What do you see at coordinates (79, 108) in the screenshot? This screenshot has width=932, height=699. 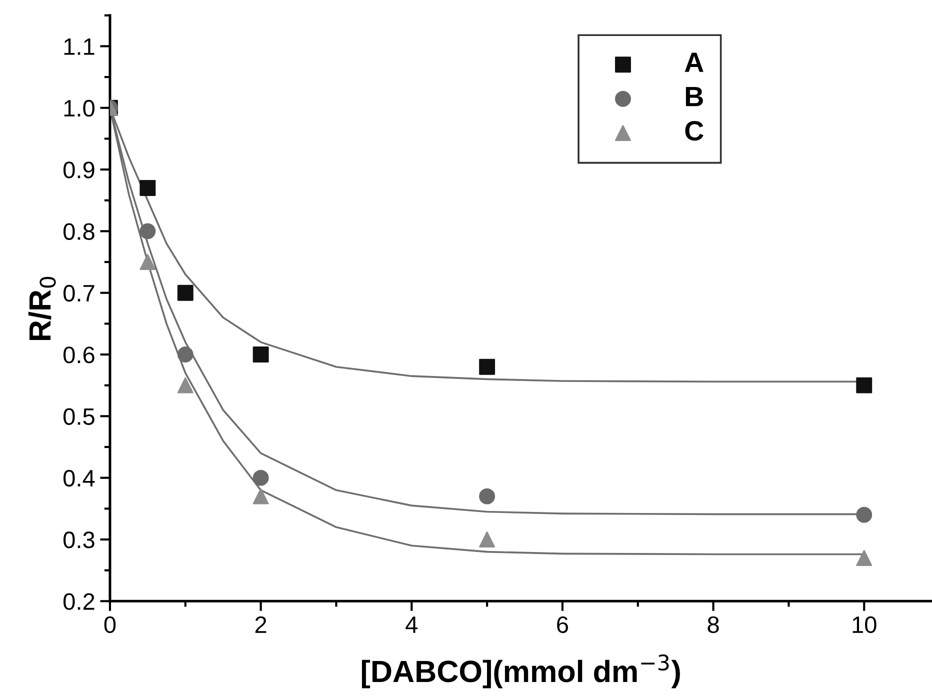 I see `y-tick-label: 1.0` at bounding box center [79, 108].